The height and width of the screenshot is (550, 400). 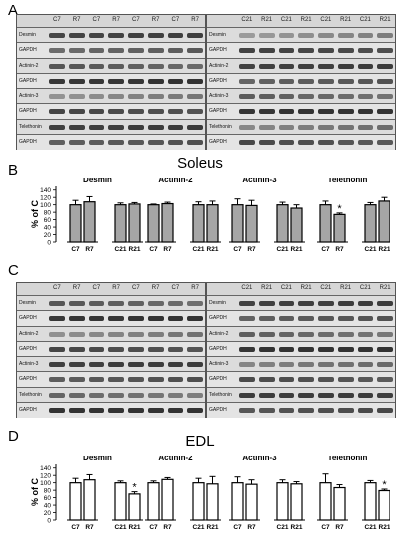 What do you see at coordinates (48, 506) in the screenshot?
I see `y-tick-label: 40` at bounding box center [48, 506].